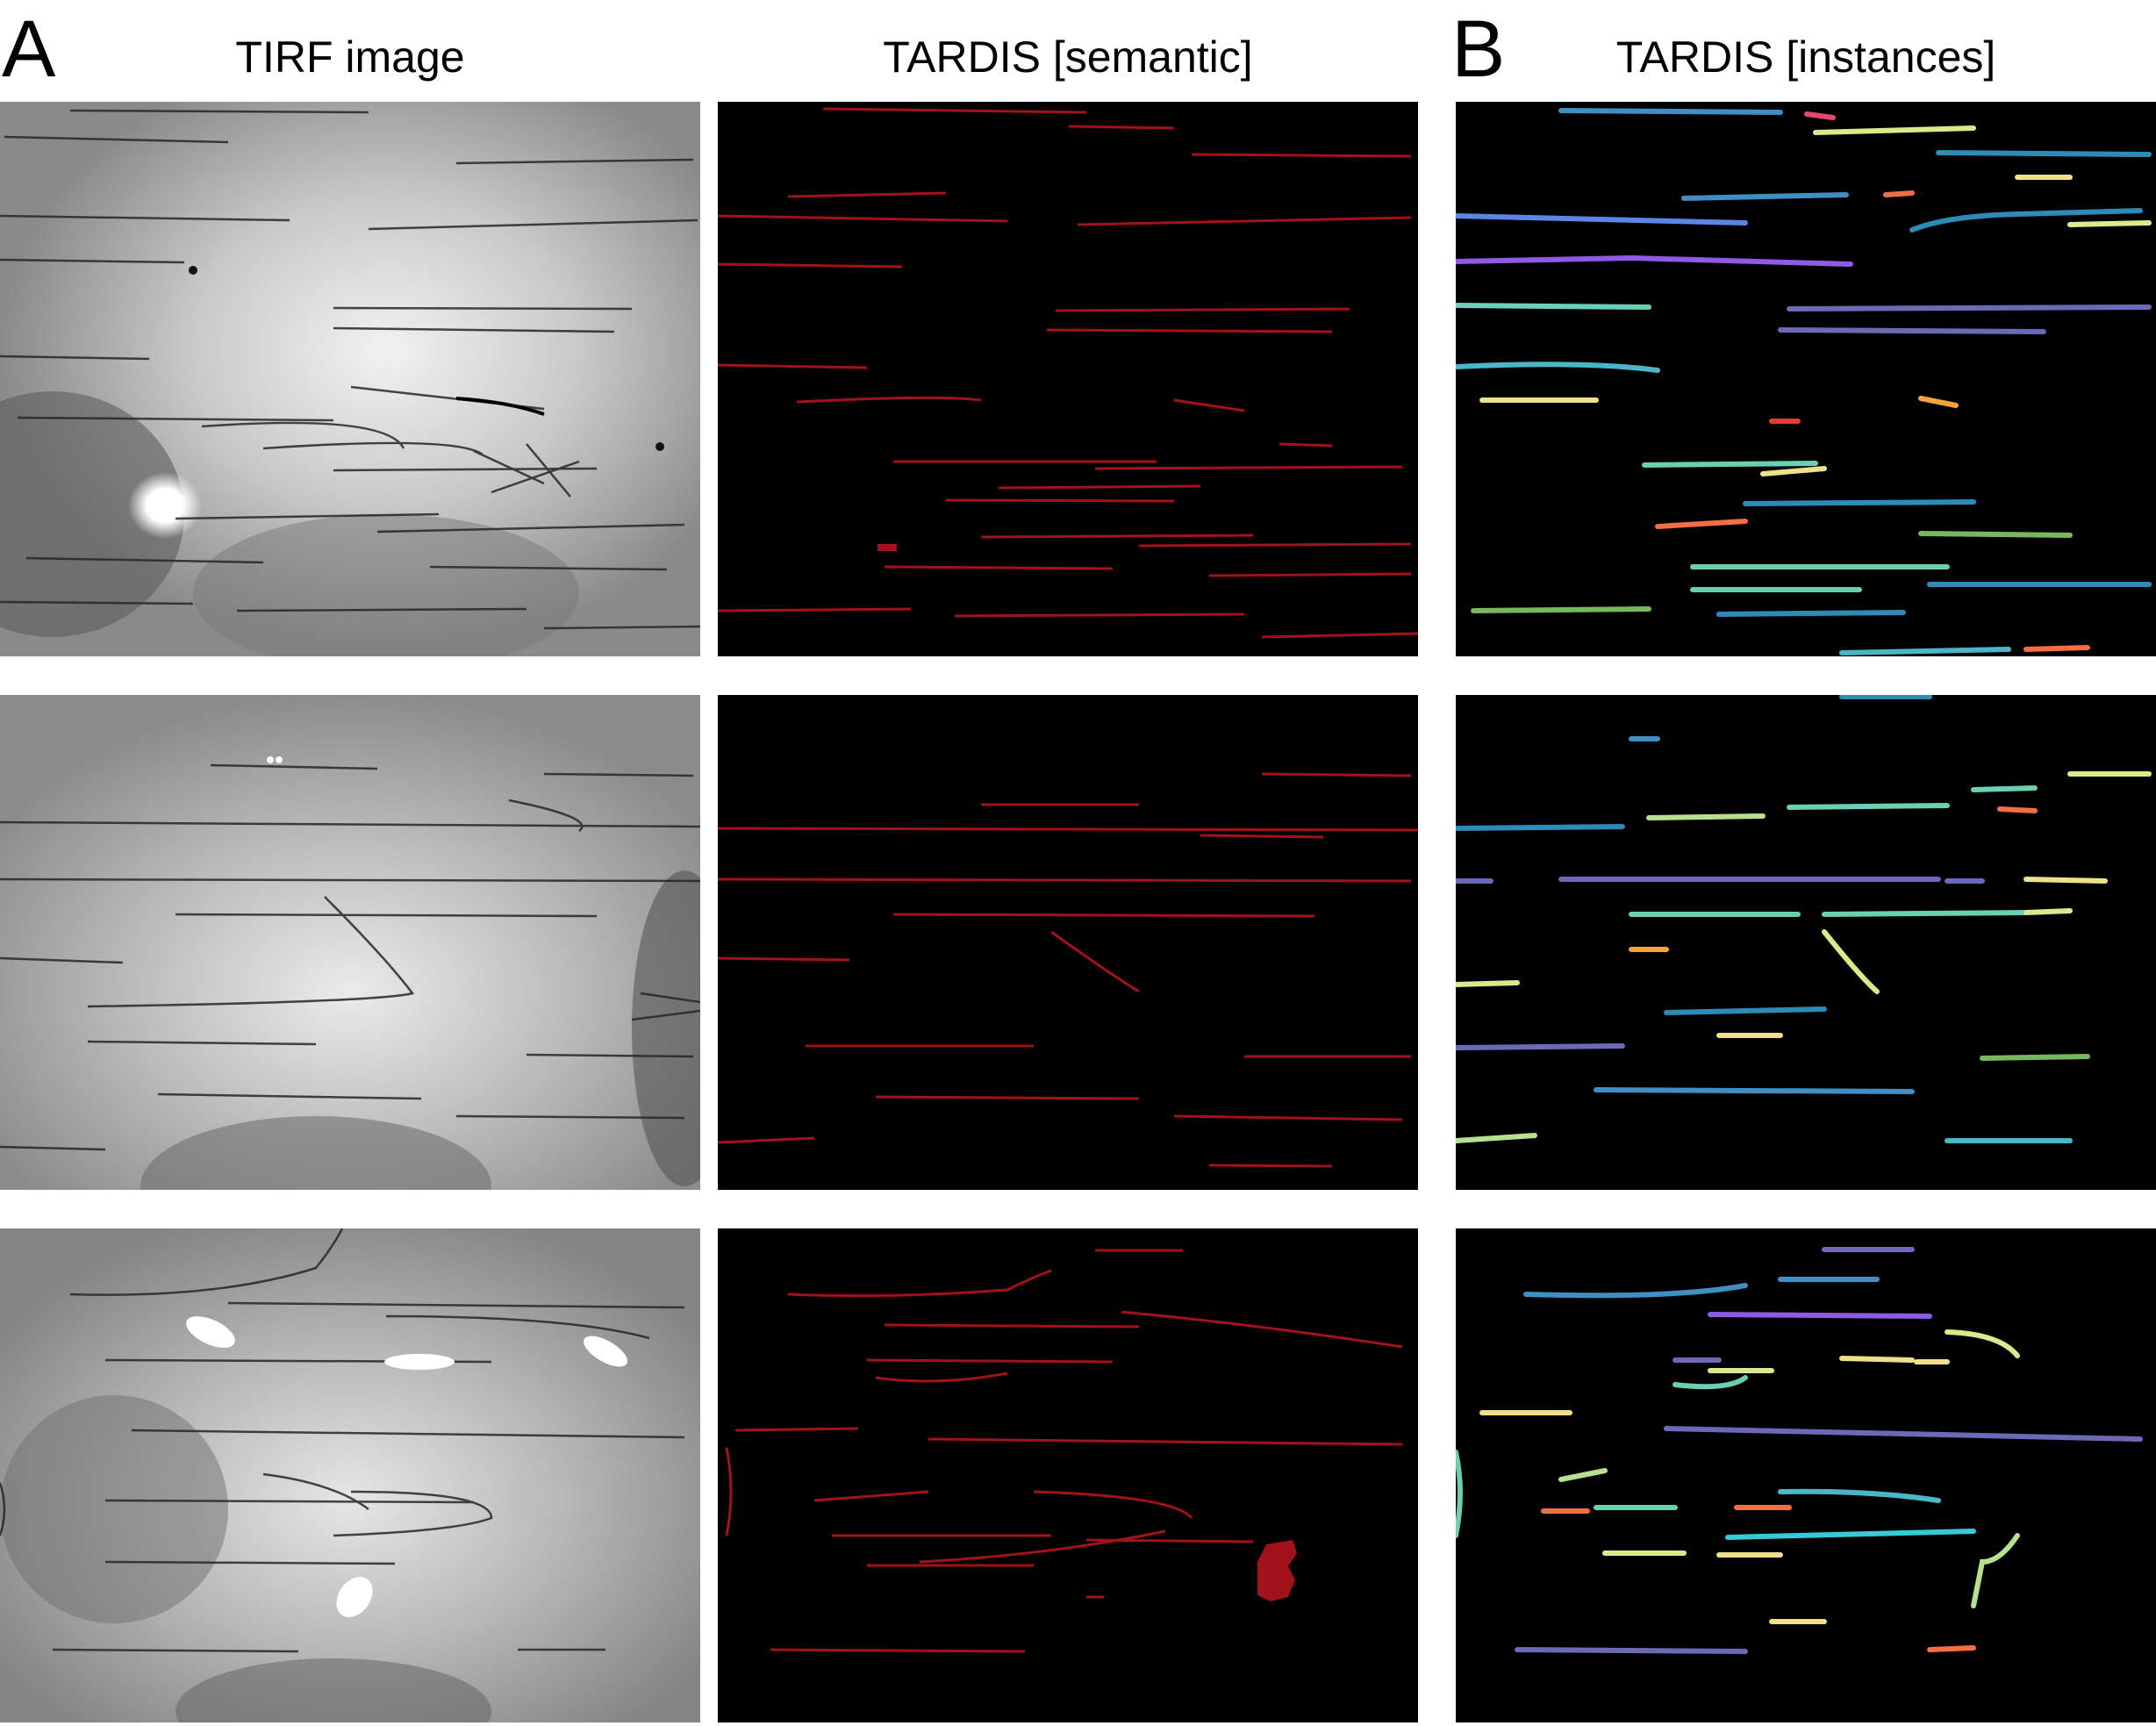  I want to click on panel-letter-a: A, so click(29, 49).